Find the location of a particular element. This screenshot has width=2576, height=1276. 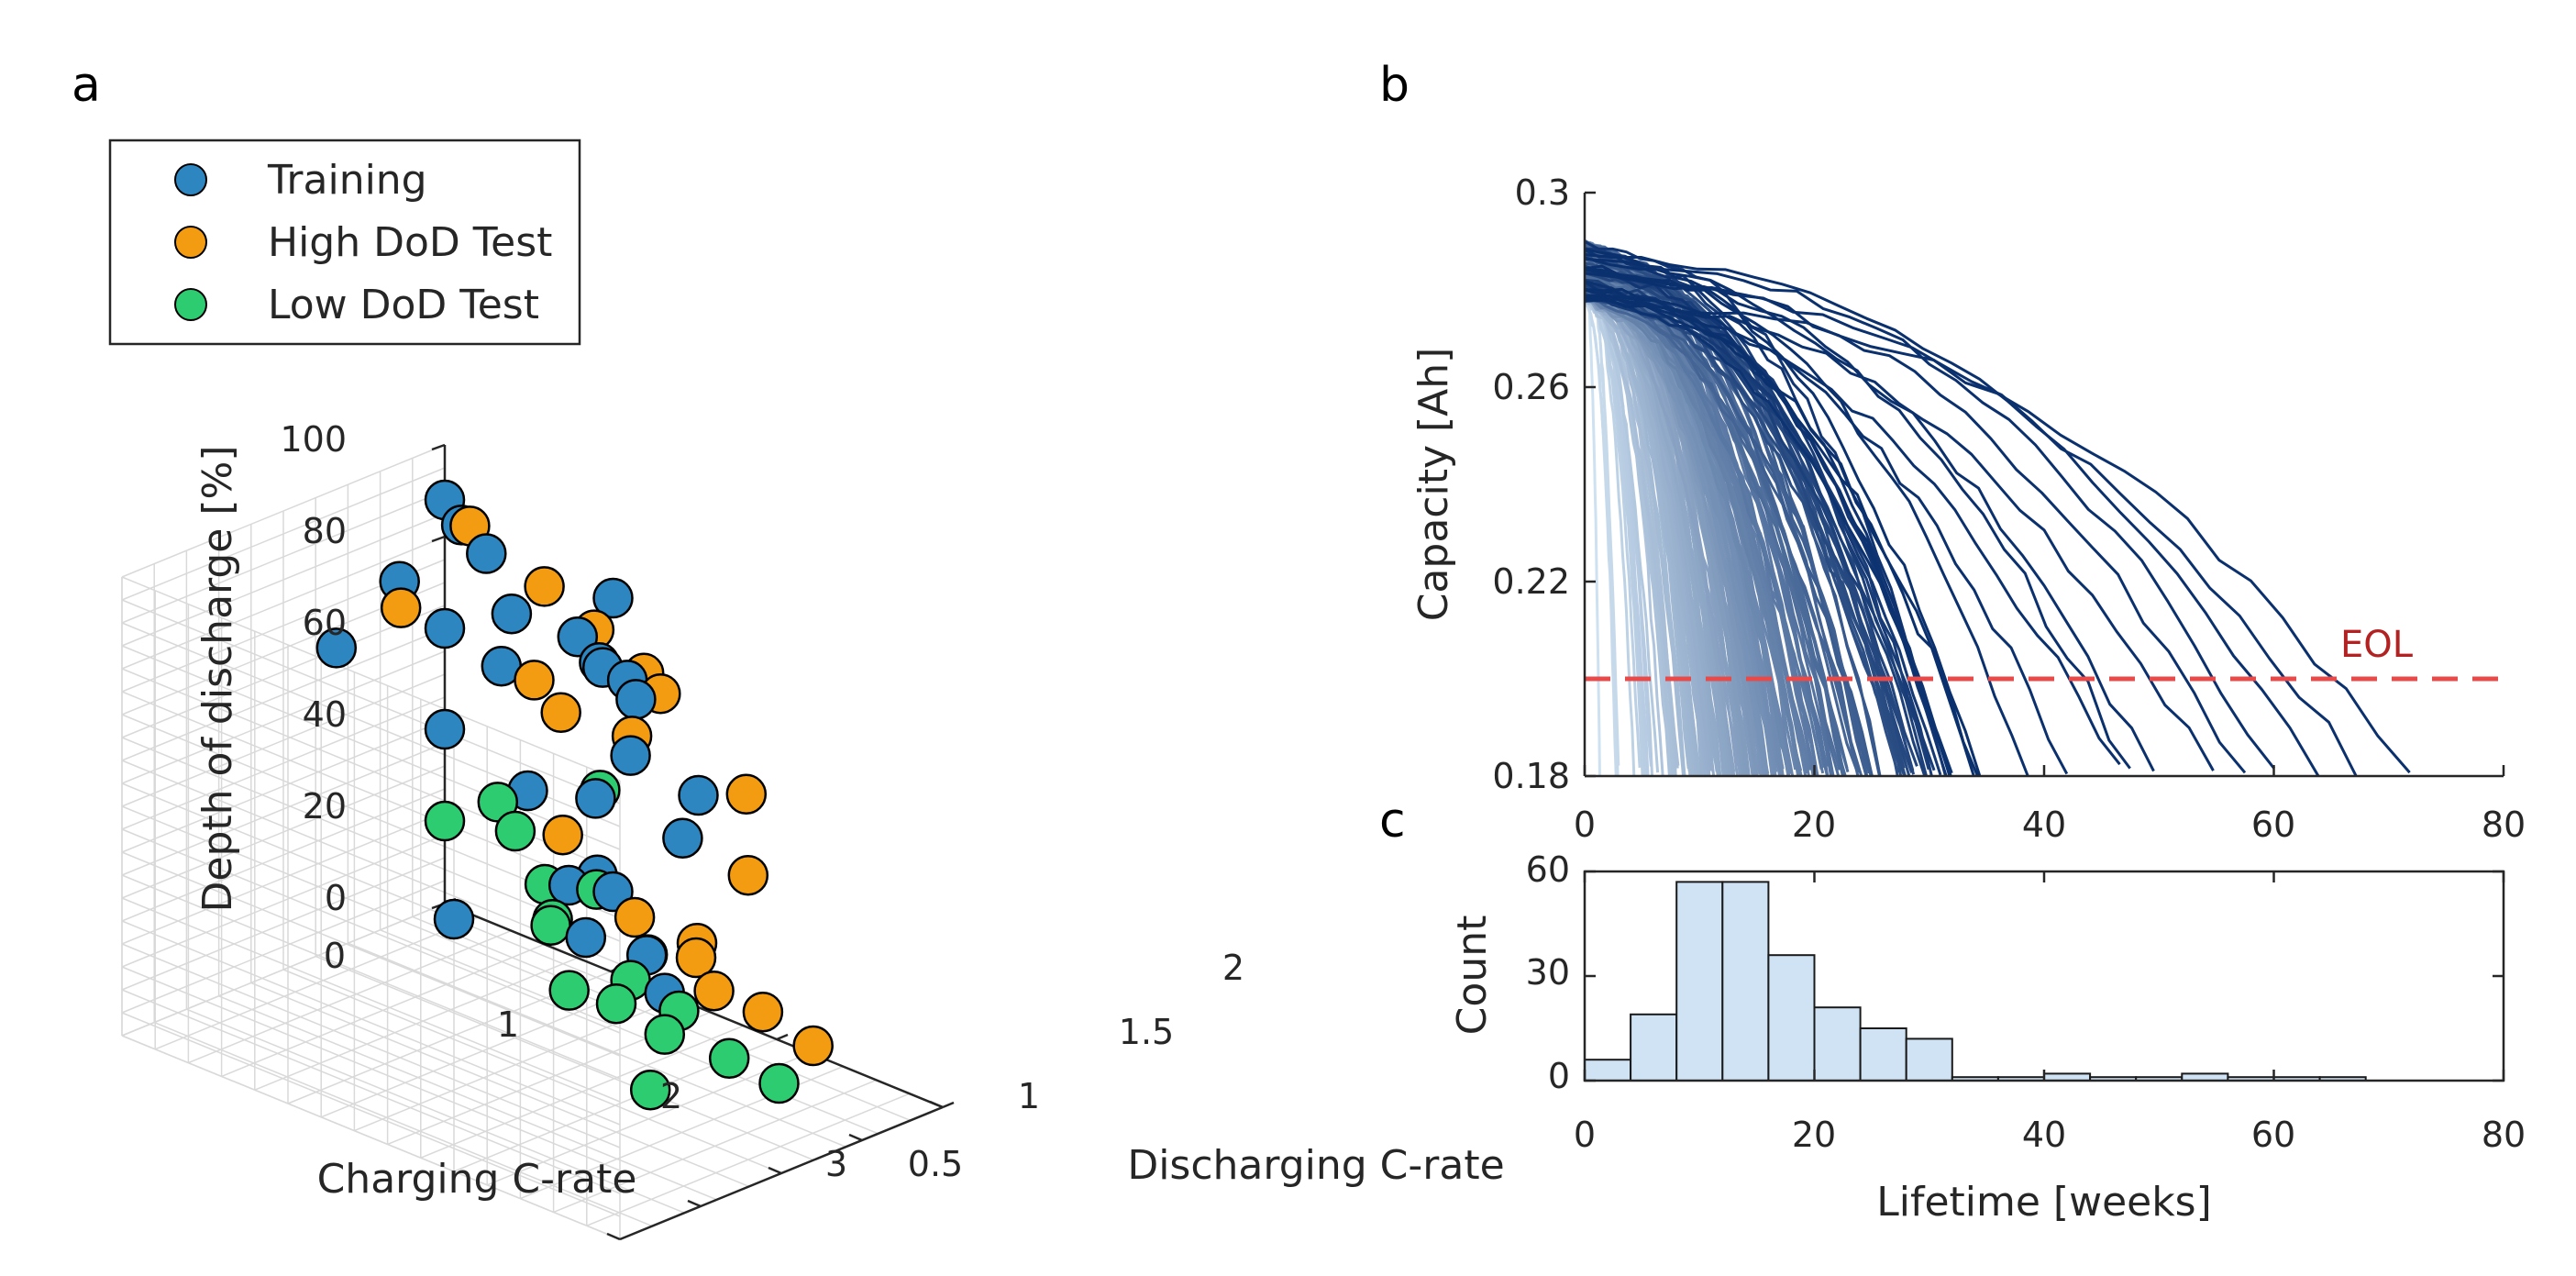

a-ylabel: Discharging C-rate is located at coordinates (1315, 1165).